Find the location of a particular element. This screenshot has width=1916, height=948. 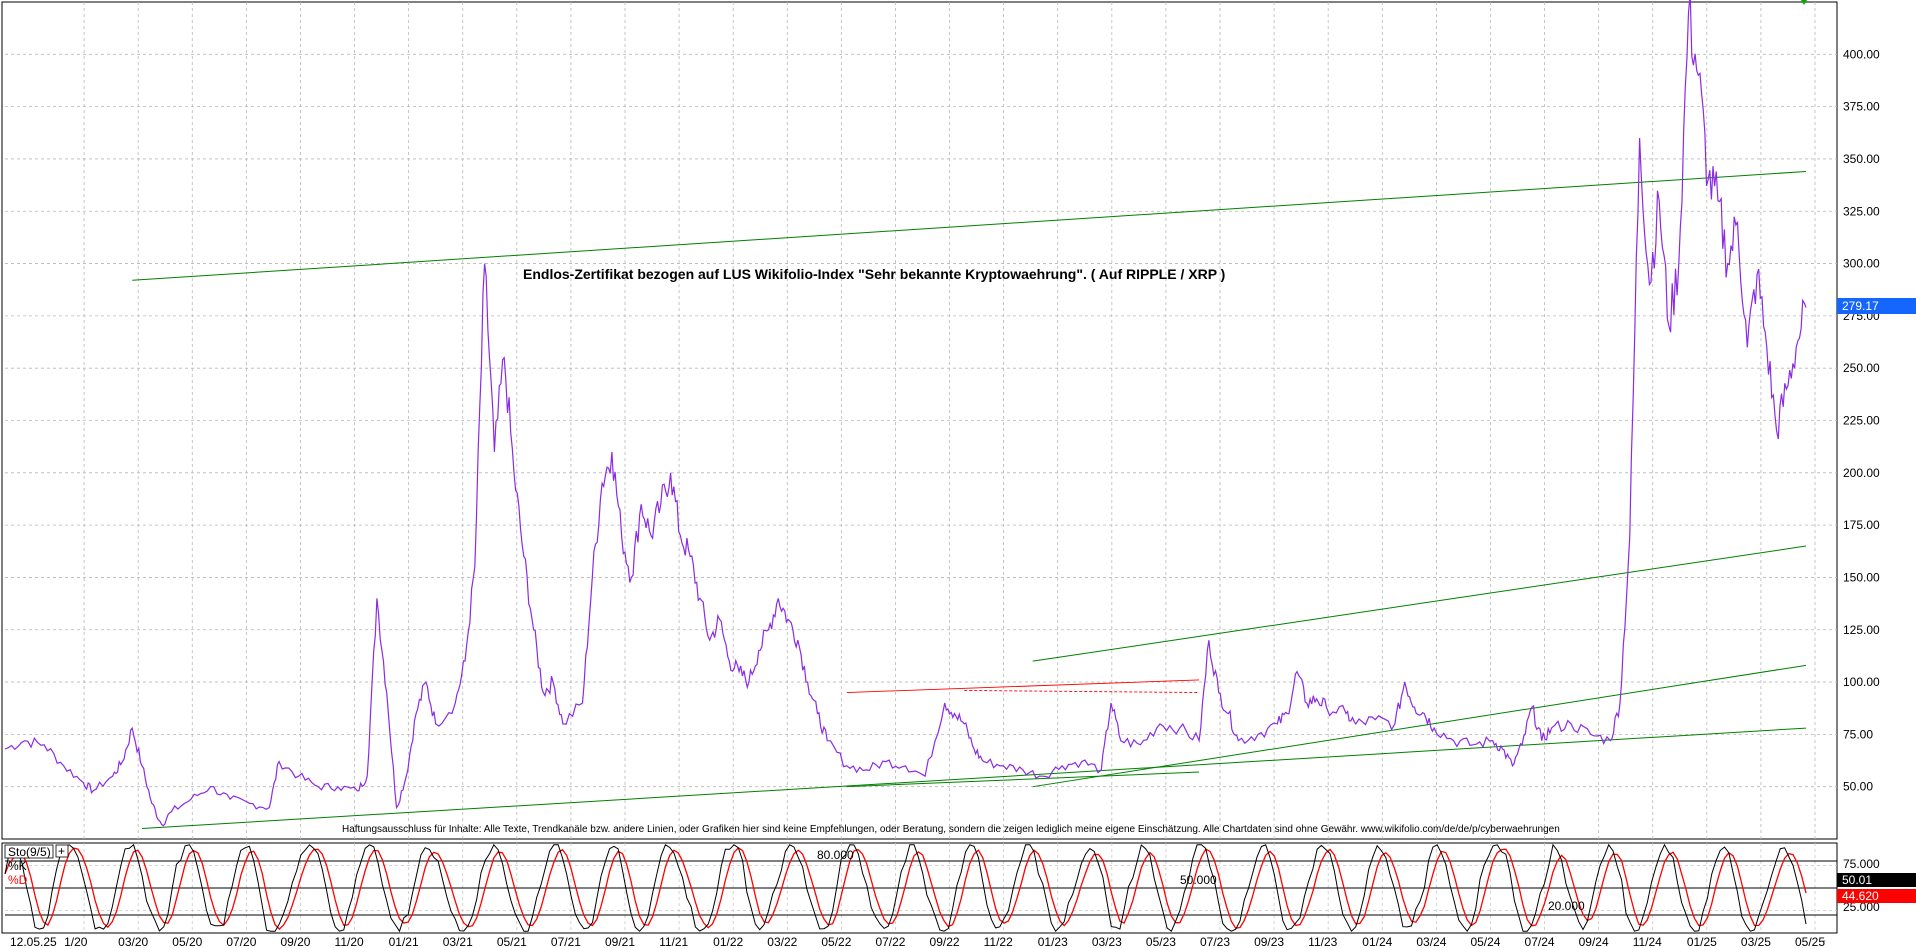

add-indicator-button is located at coordinates (62, 851).